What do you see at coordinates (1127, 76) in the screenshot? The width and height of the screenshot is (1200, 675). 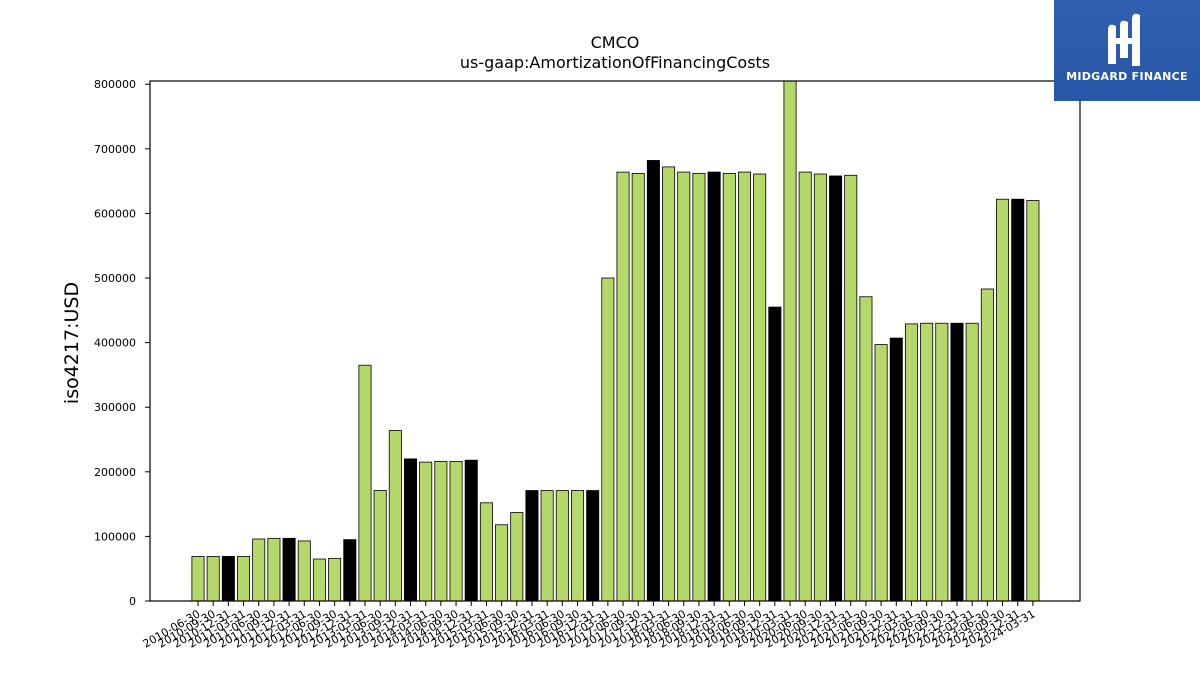 I see `brand-name: MIDGARD FINANCE` at bounding box center [1127, 76].